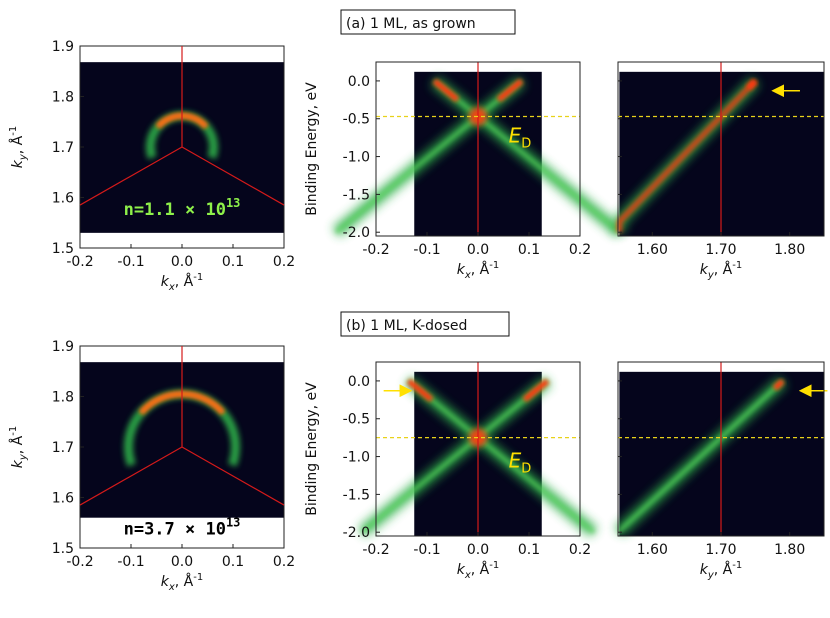  I want to click on fermi-ytick-label: 1.8, so click(63, 398).